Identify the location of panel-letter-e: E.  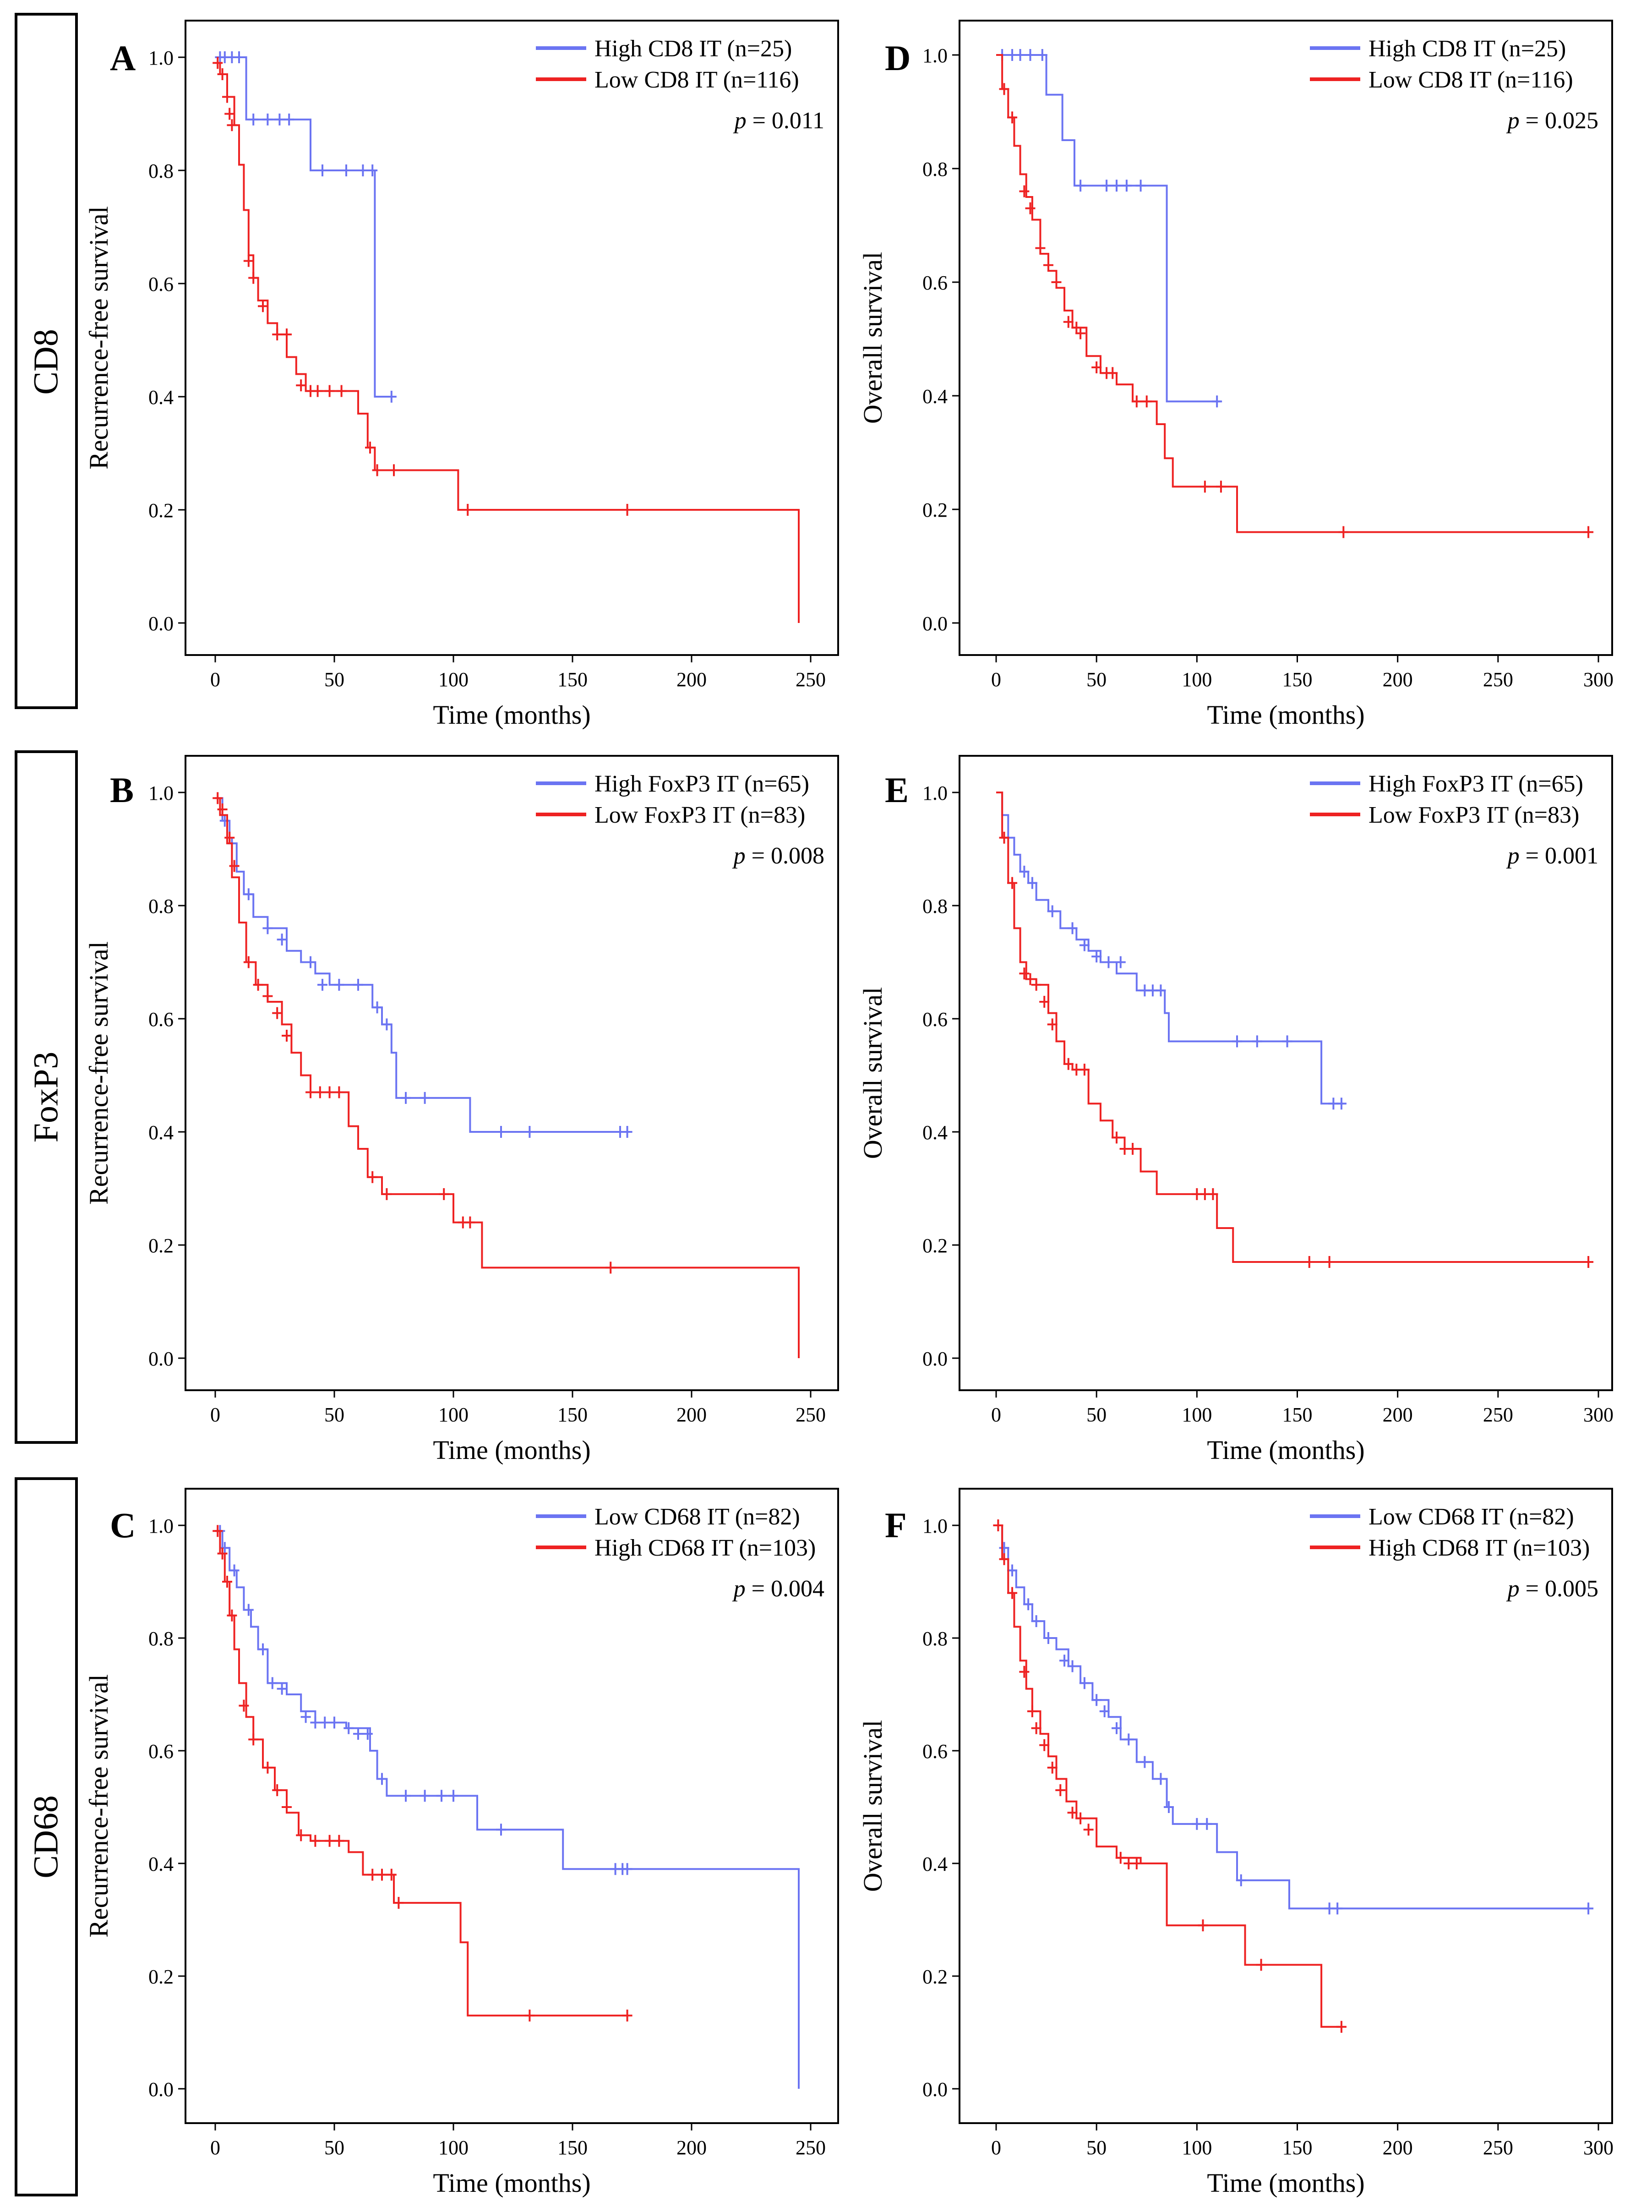
(897, 790).